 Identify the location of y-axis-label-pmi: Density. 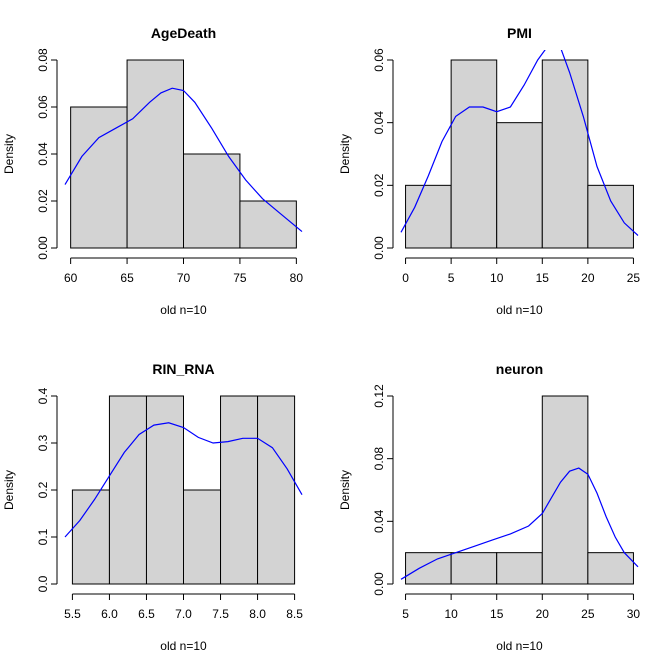
(345, 154).